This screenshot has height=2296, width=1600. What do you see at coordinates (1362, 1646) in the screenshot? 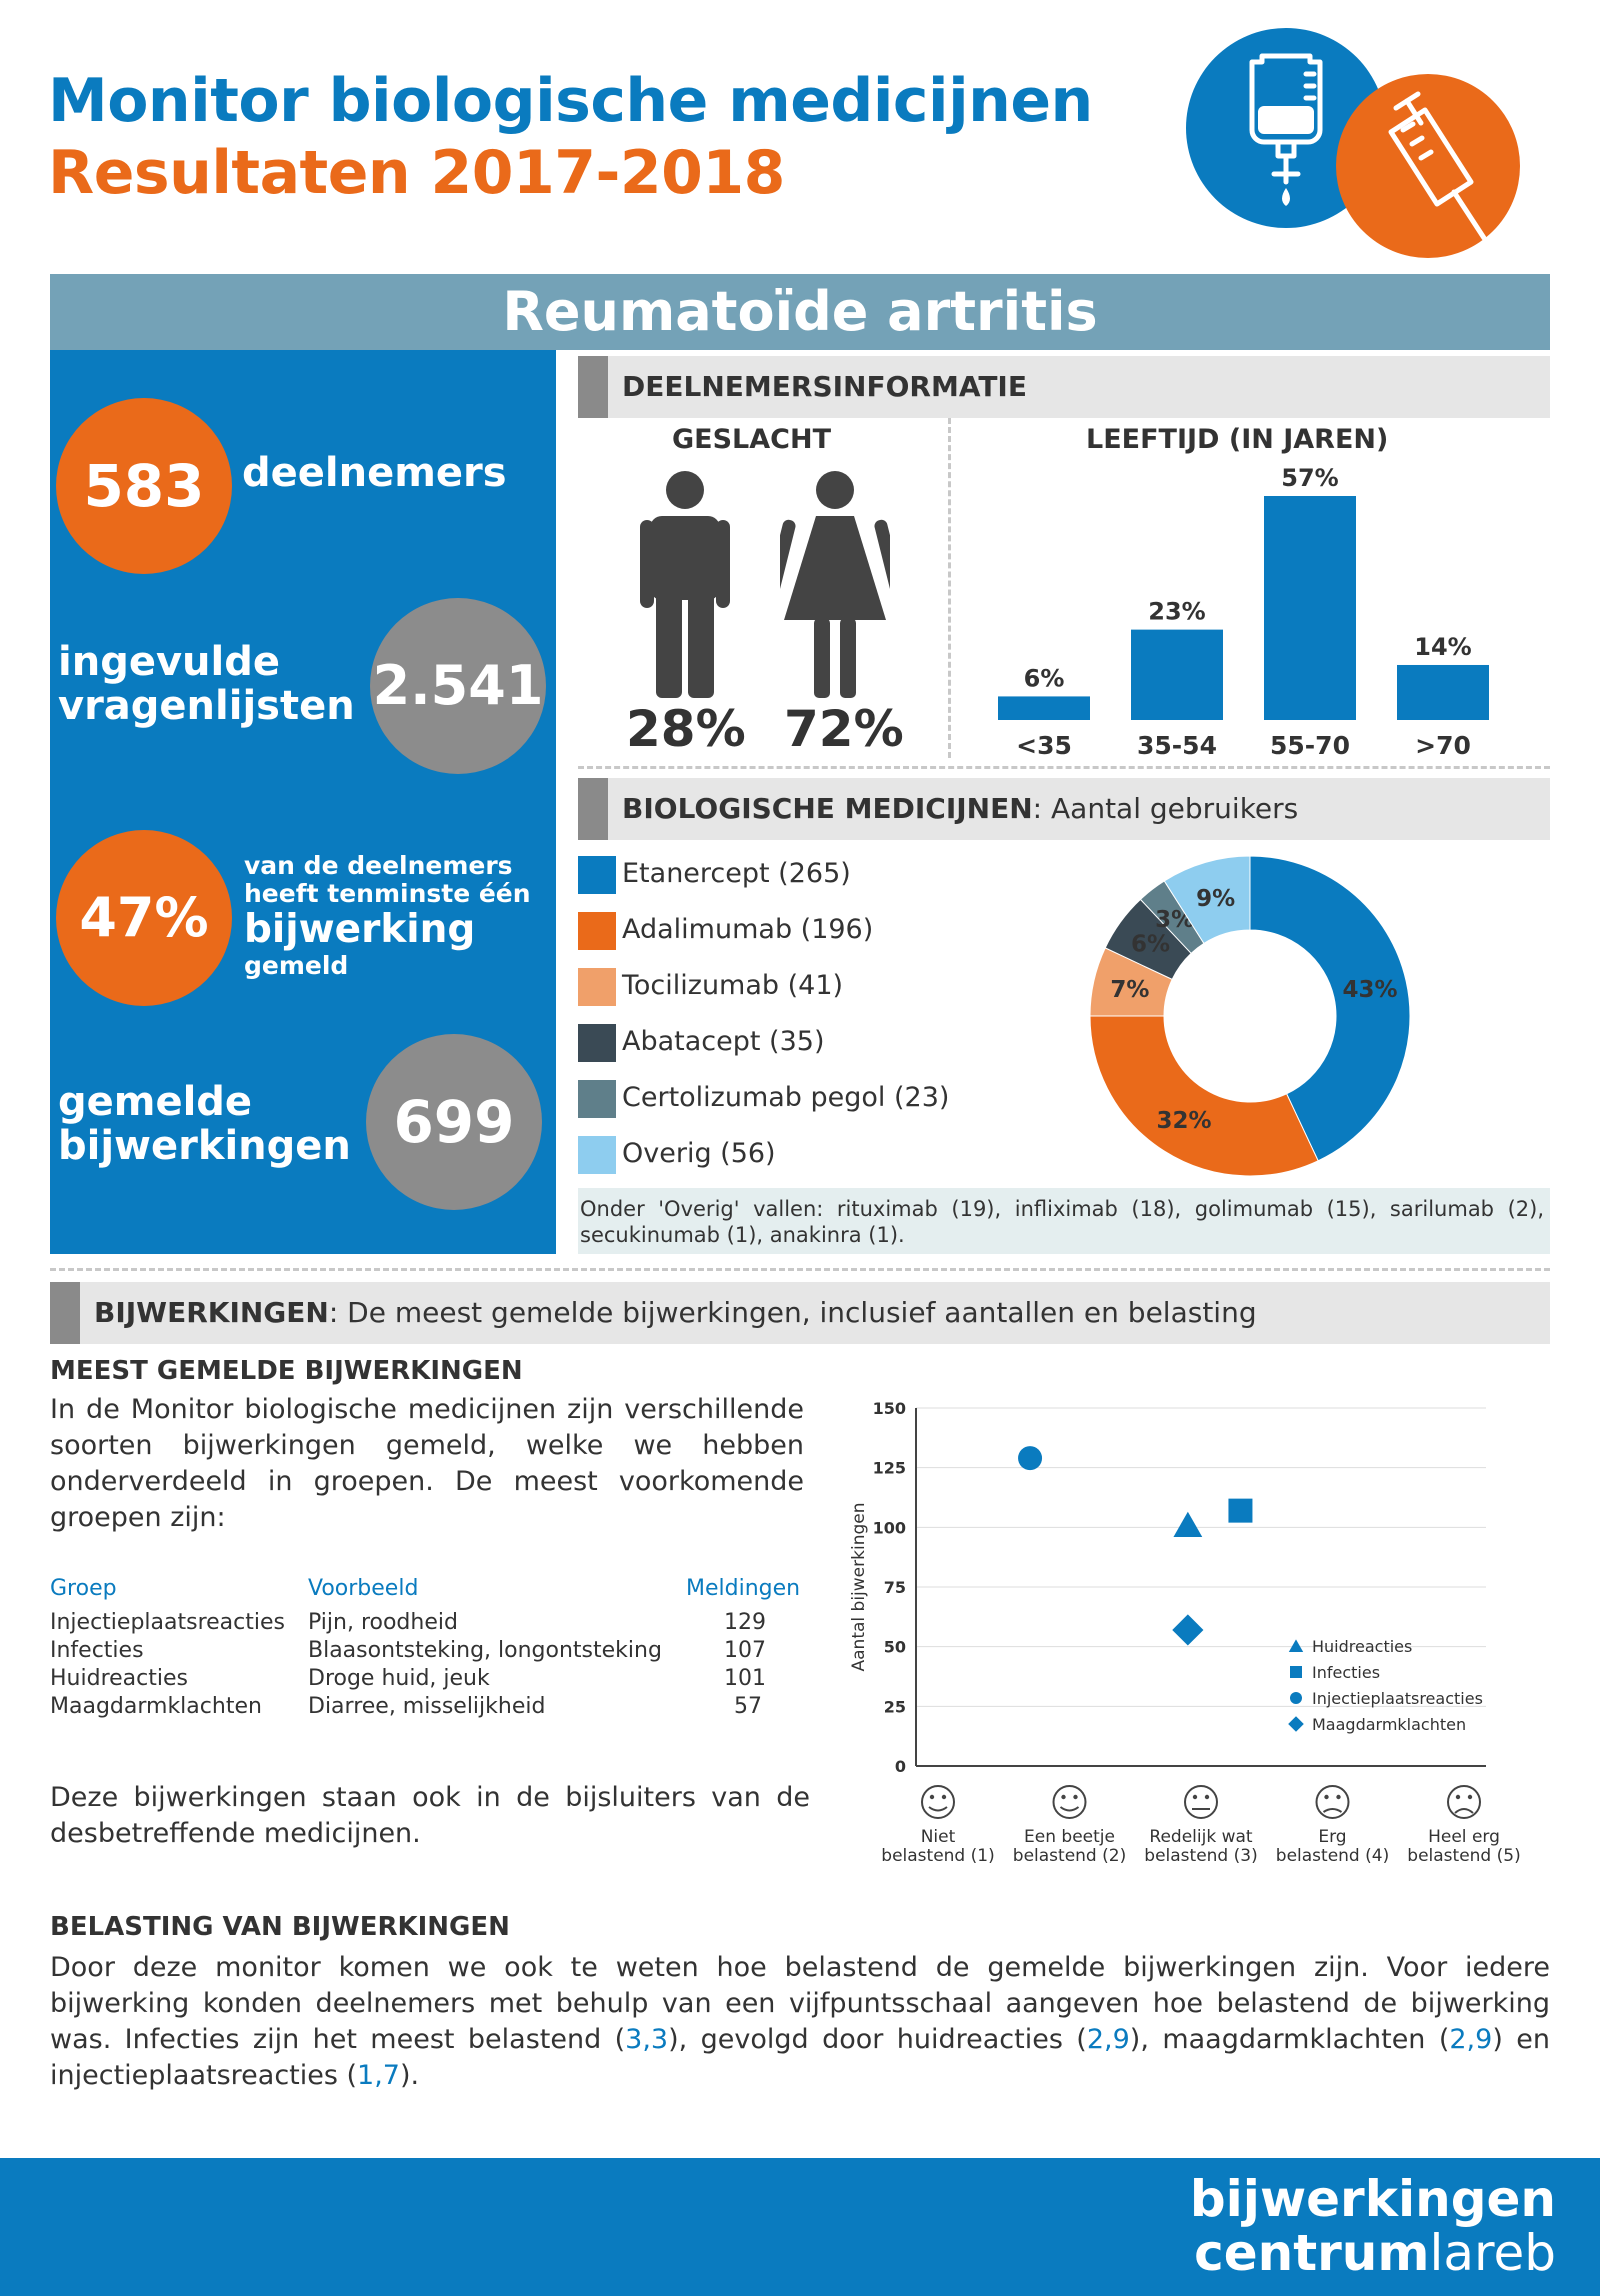
I see `legend-label: Huidreacties` at bounding box center [1362, 1646].